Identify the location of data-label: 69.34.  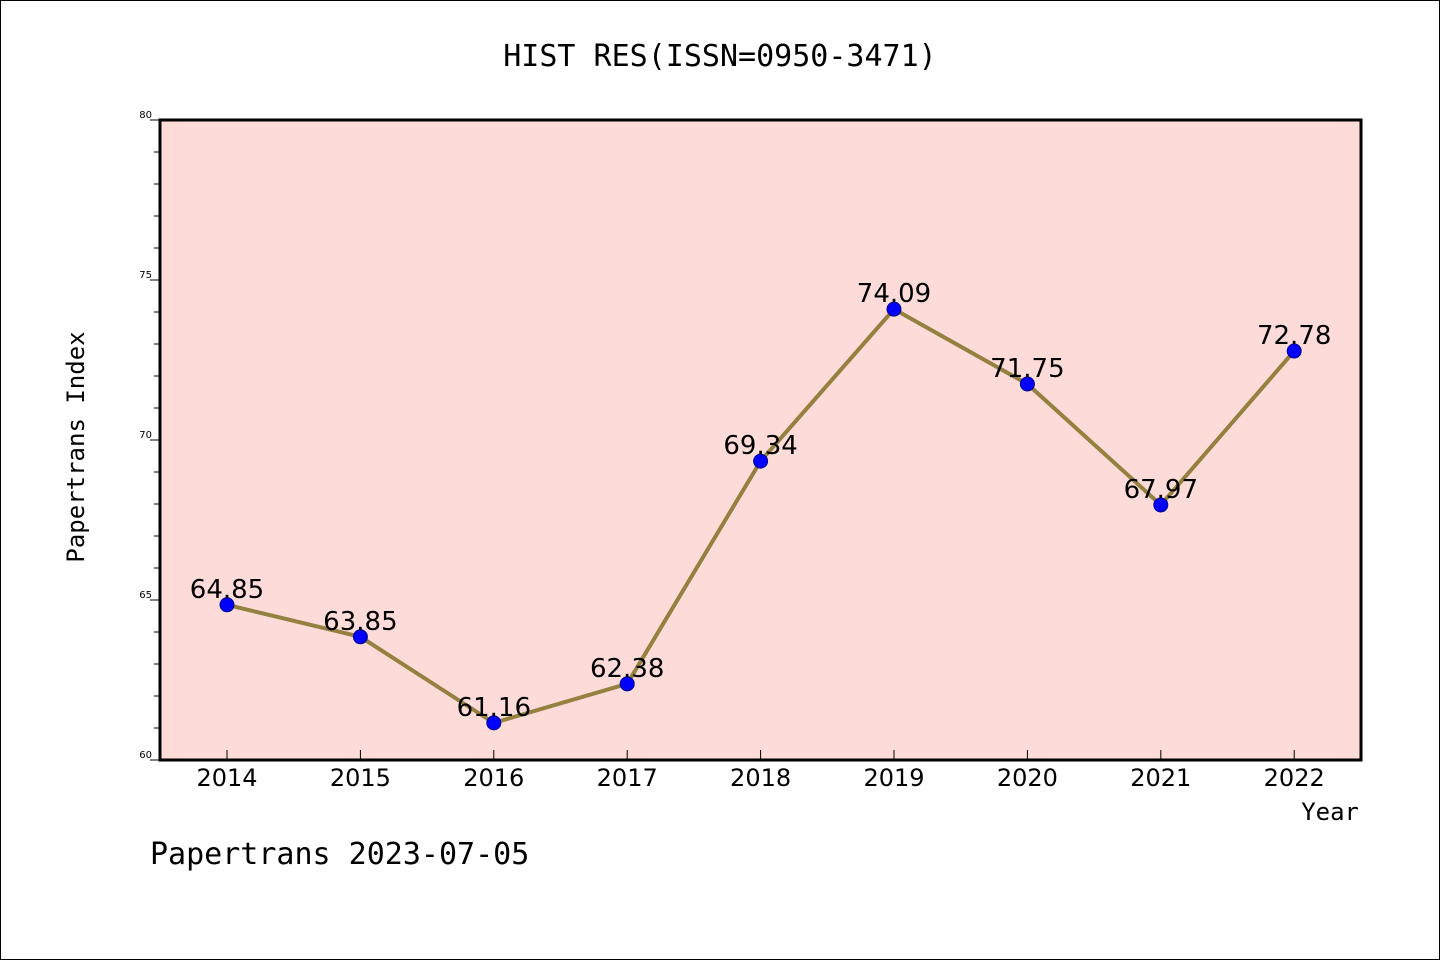
(760, 446).